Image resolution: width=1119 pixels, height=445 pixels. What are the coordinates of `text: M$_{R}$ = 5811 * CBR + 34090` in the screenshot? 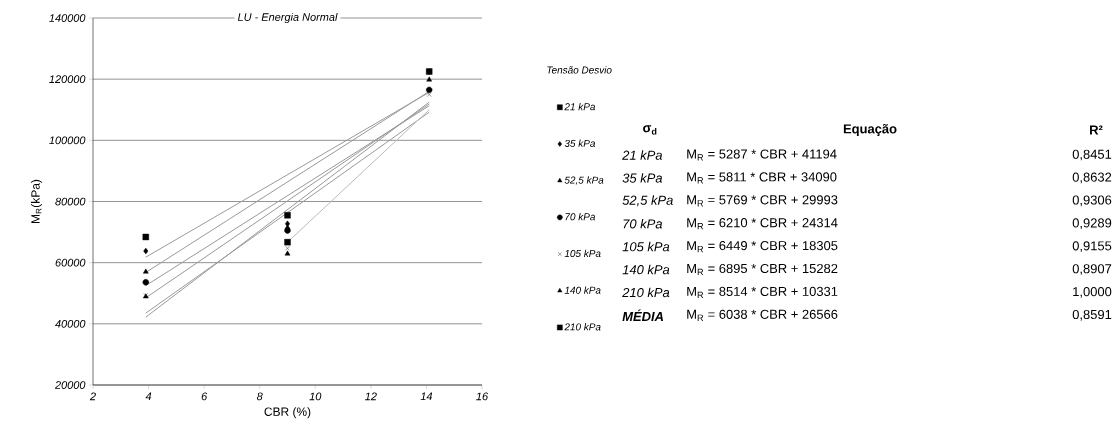 It's located at (762, 178).